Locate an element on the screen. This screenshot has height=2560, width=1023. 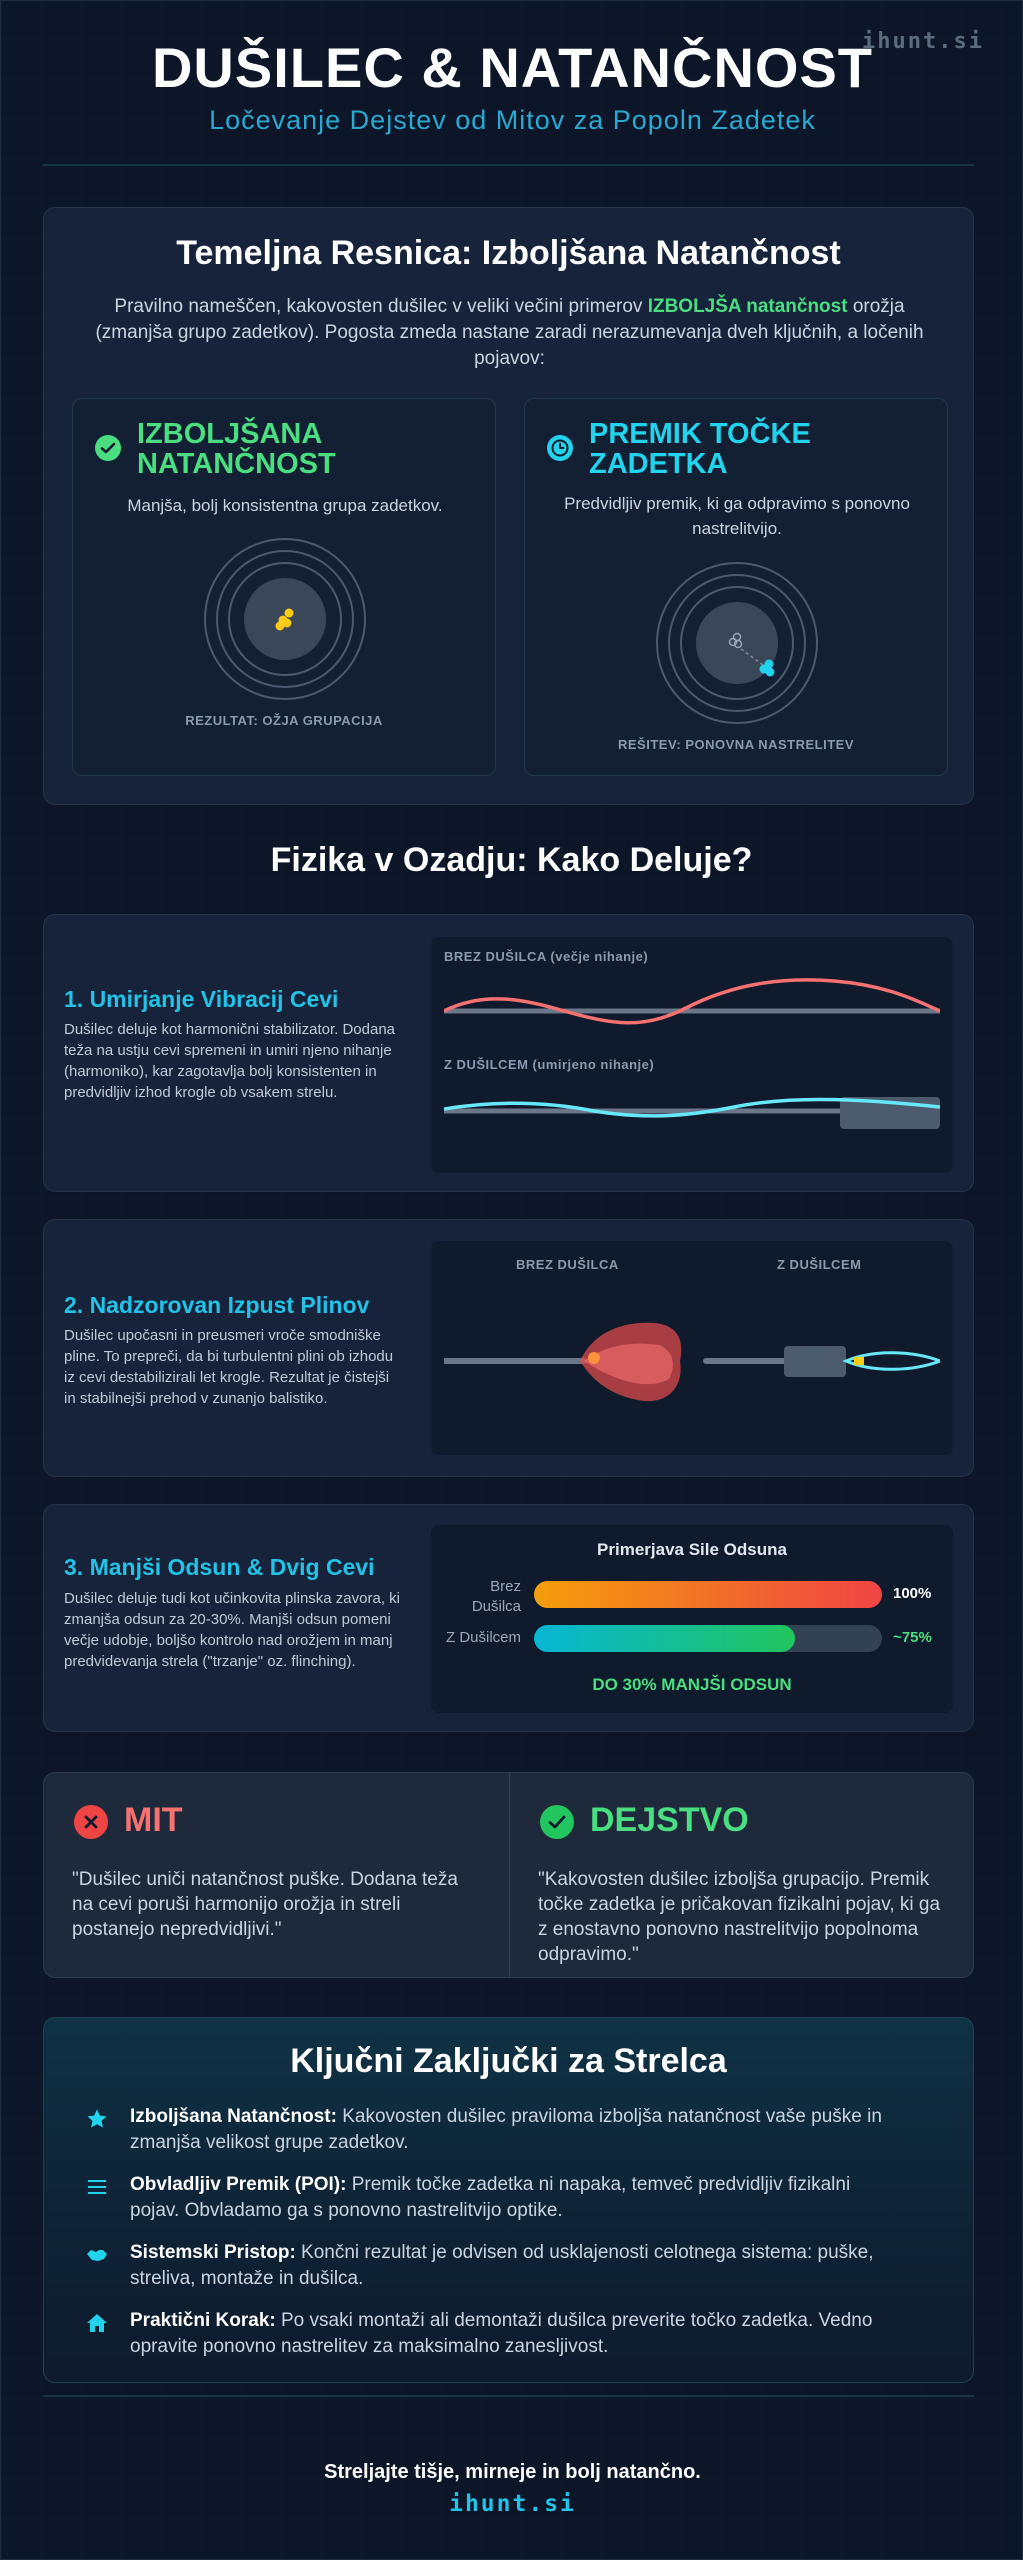
takeaway-bold: Obvladljiv Premik (POI): is located at coordinates (238, 2184).